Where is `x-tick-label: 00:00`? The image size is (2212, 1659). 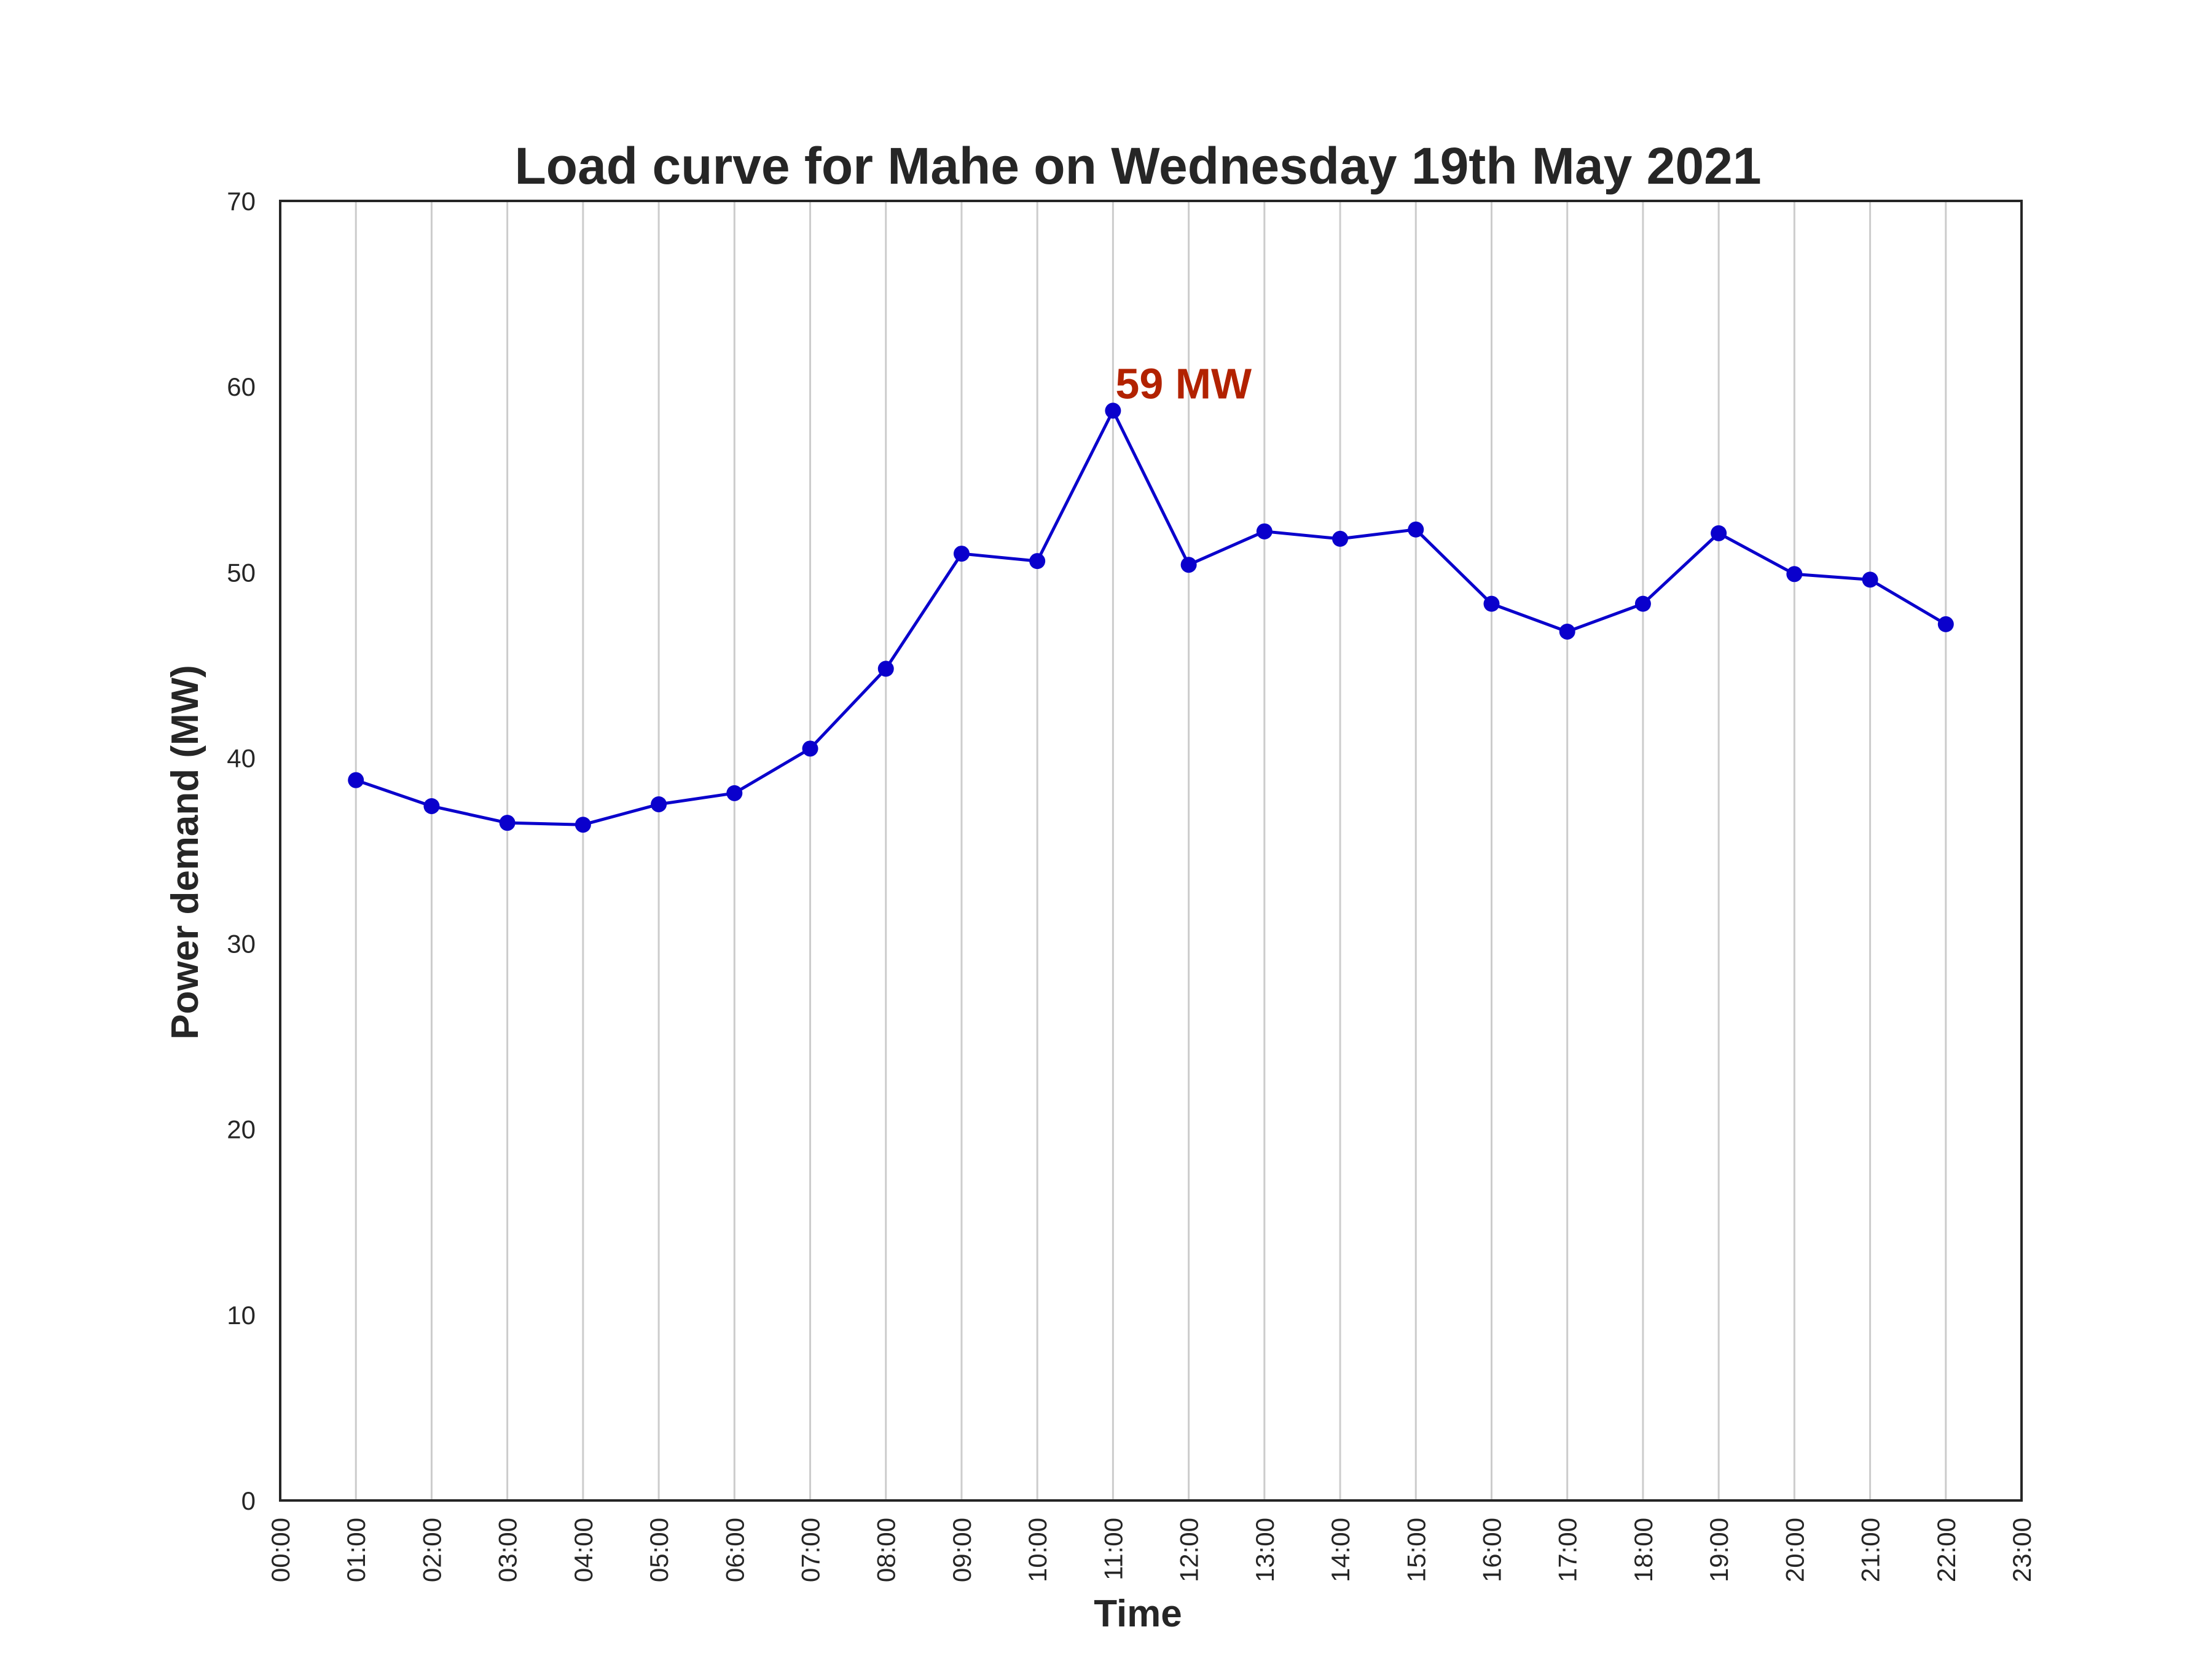
x-tick-label: 00:00 is located at coordinates (280, 1550).